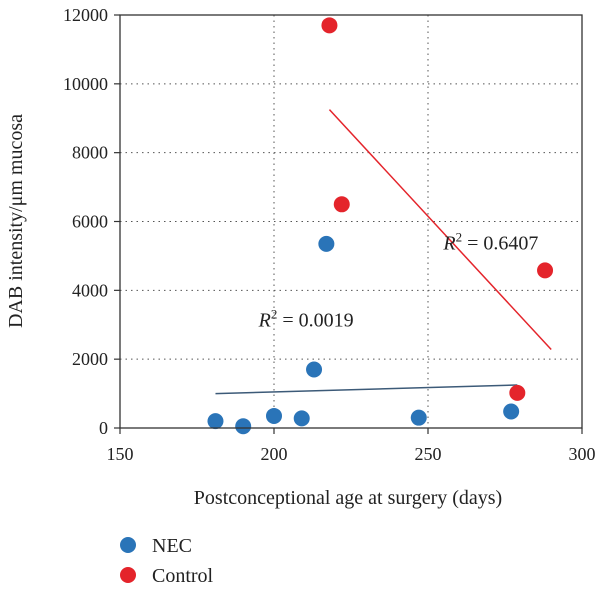 This screenshot has width=600, height=591. What do you see at coordinates (398, 281) in the screenshot?
I see `r2-annotations: R2 = 0.0019 R2 = 0.6407` at bounding box center [398, 281].